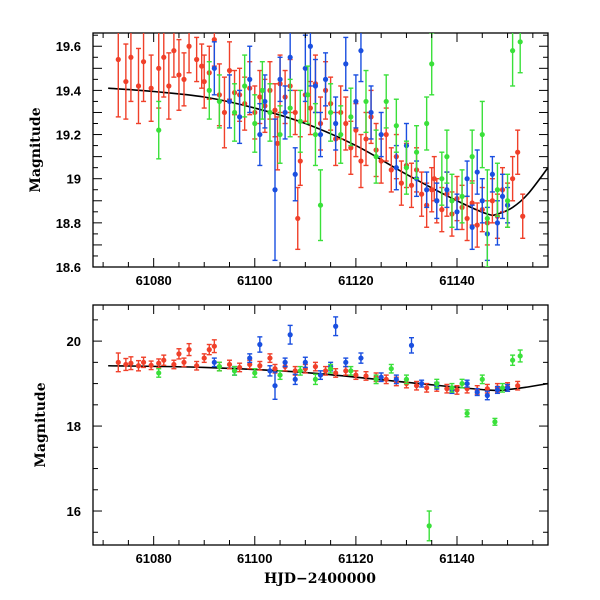 This screenshot has width=600, height=600. I want to click on top-y-tick-label: 19.4, so click(69, 90).